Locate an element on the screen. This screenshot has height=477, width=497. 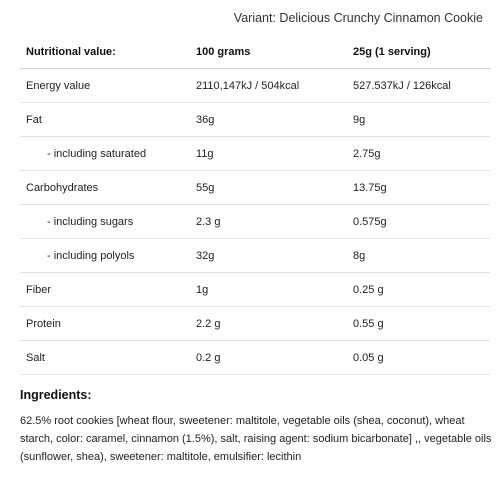
row-label: - including sugars is located at coordinates (105, 221).